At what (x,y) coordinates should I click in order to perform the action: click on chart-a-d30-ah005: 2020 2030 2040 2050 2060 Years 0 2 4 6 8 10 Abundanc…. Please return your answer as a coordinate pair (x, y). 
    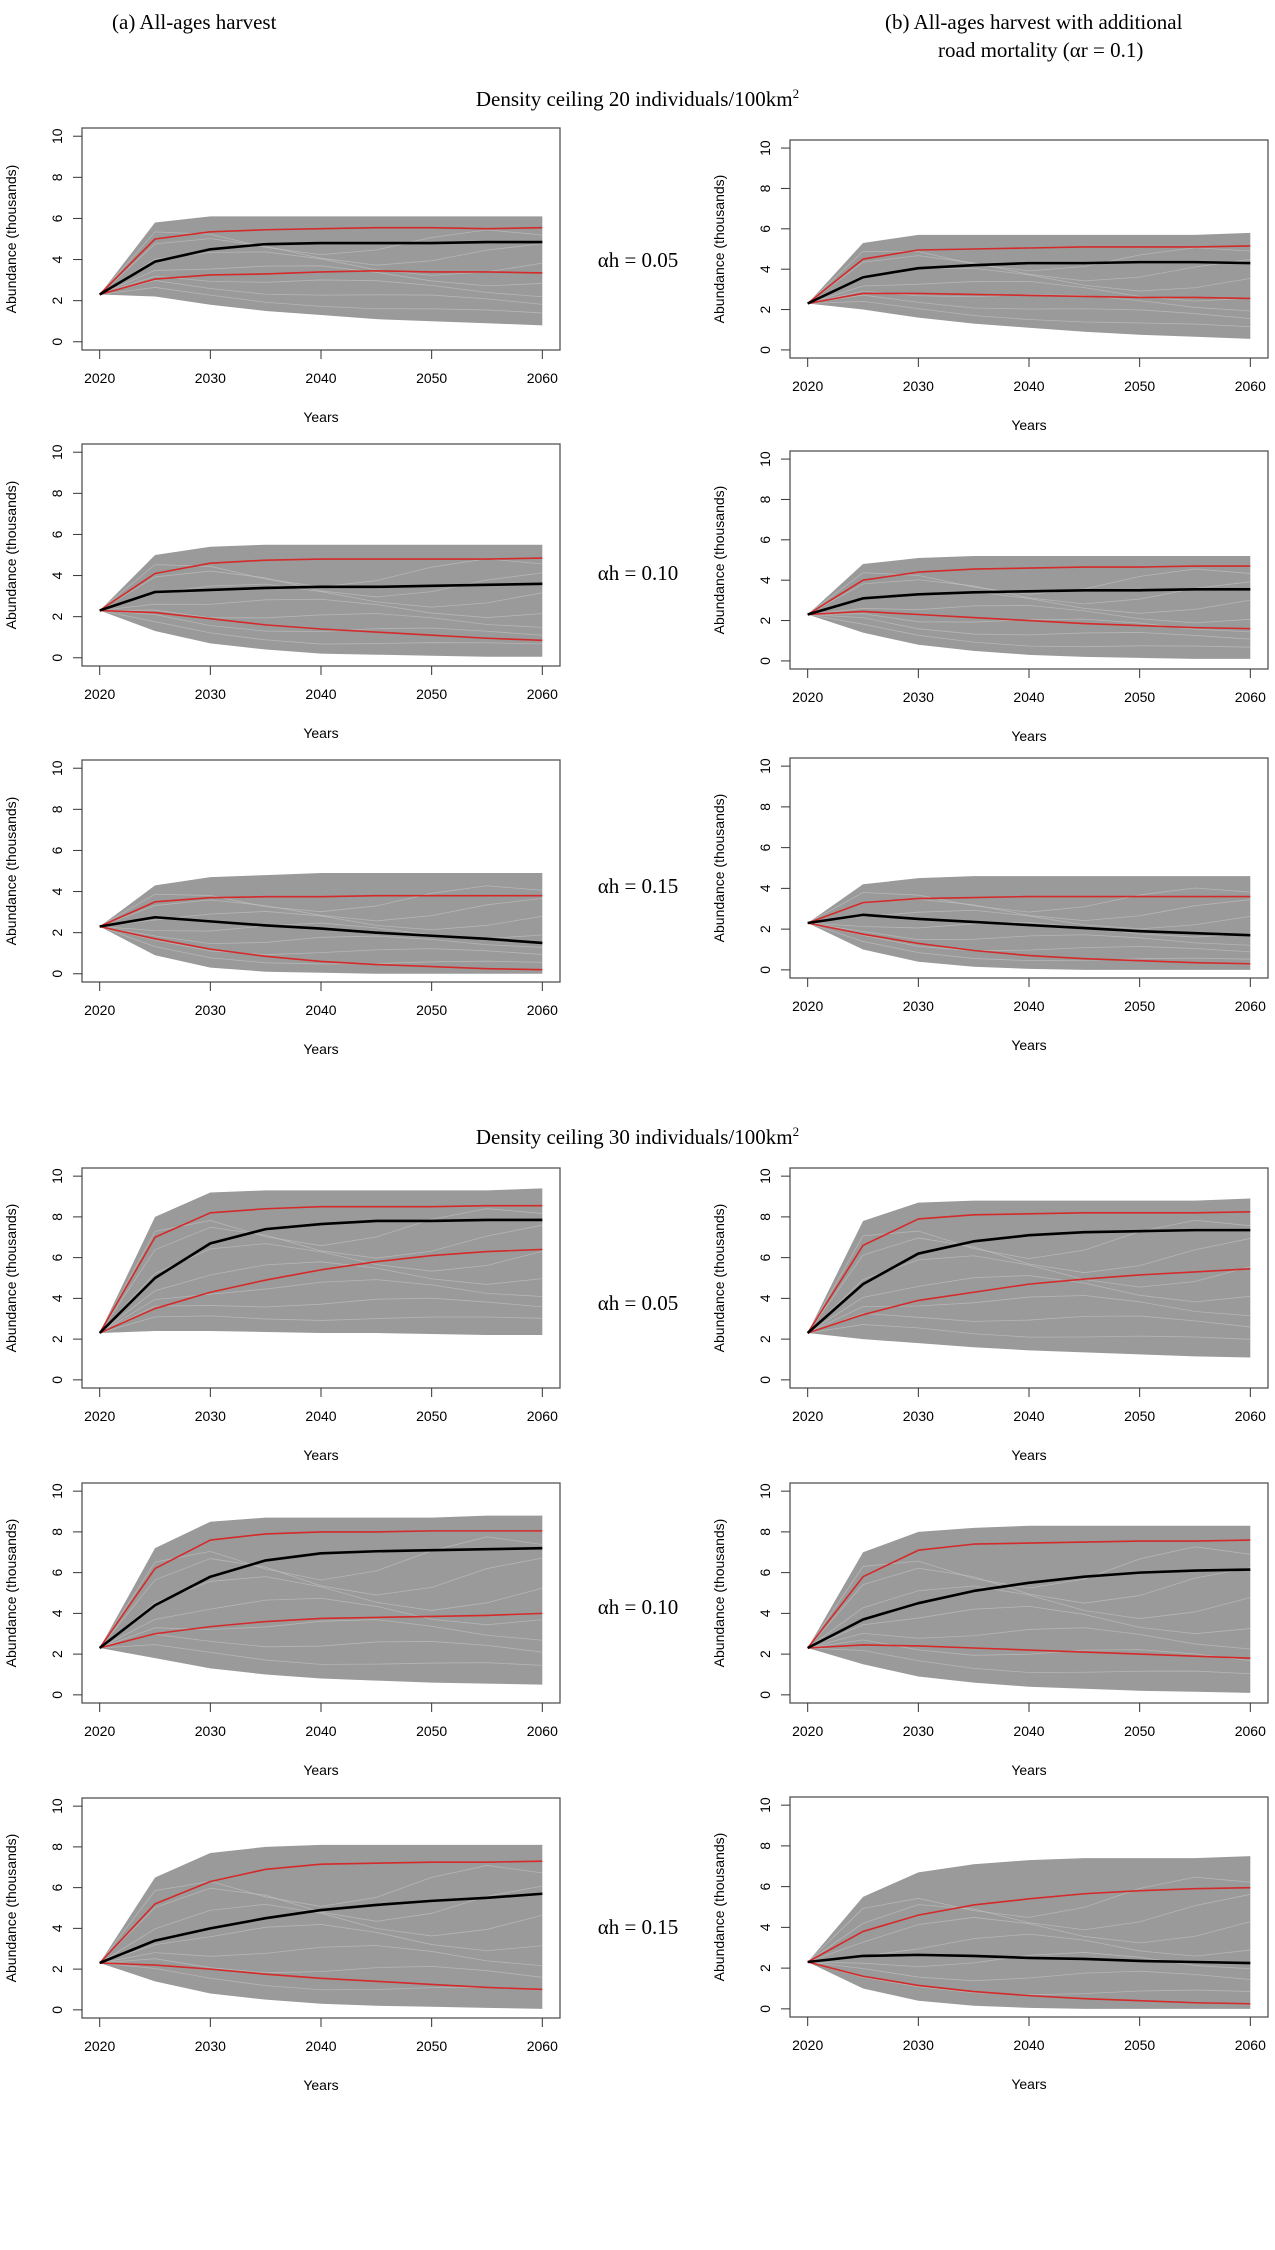
    Looking at the image, I should click on (282, 1315).